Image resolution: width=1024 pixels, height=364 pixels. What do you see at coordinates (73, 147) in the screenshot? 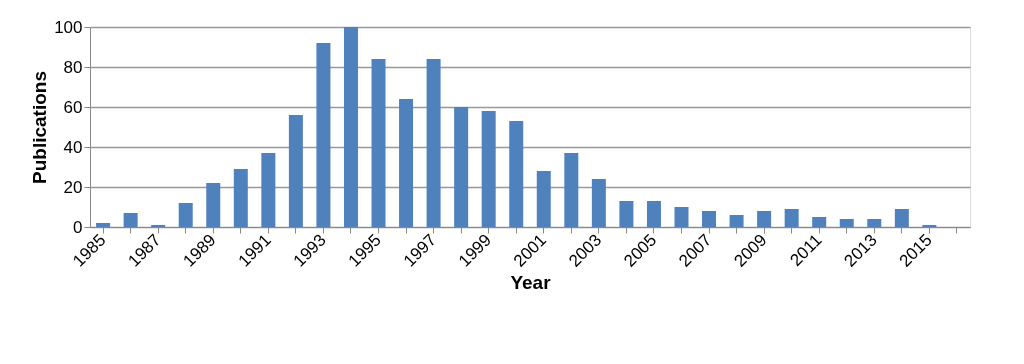
I see `y-tick-label: 40` at bounding box center [73, 147].